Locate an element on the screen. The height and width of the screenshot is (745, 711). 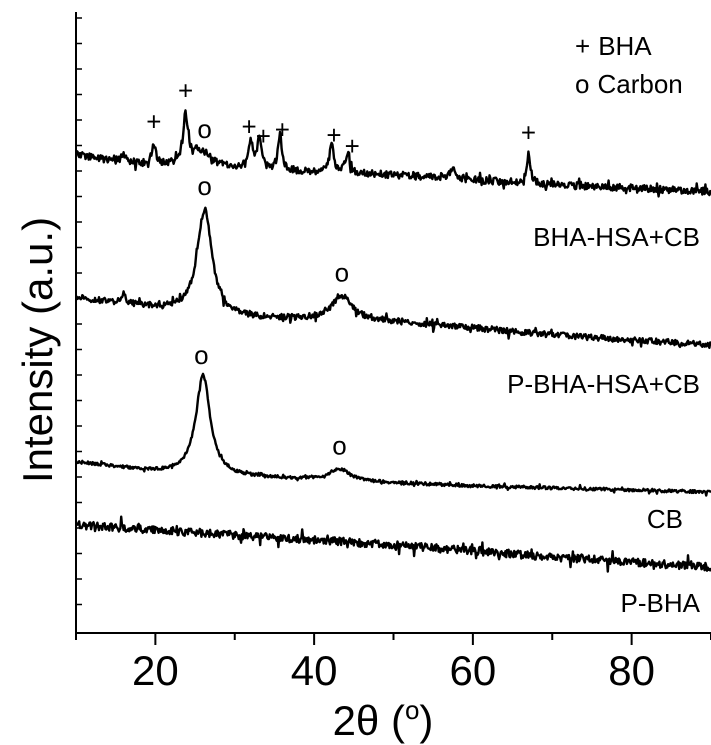
y-axis-title: Intensity (a.u.) is located at coordinates (37, 350).